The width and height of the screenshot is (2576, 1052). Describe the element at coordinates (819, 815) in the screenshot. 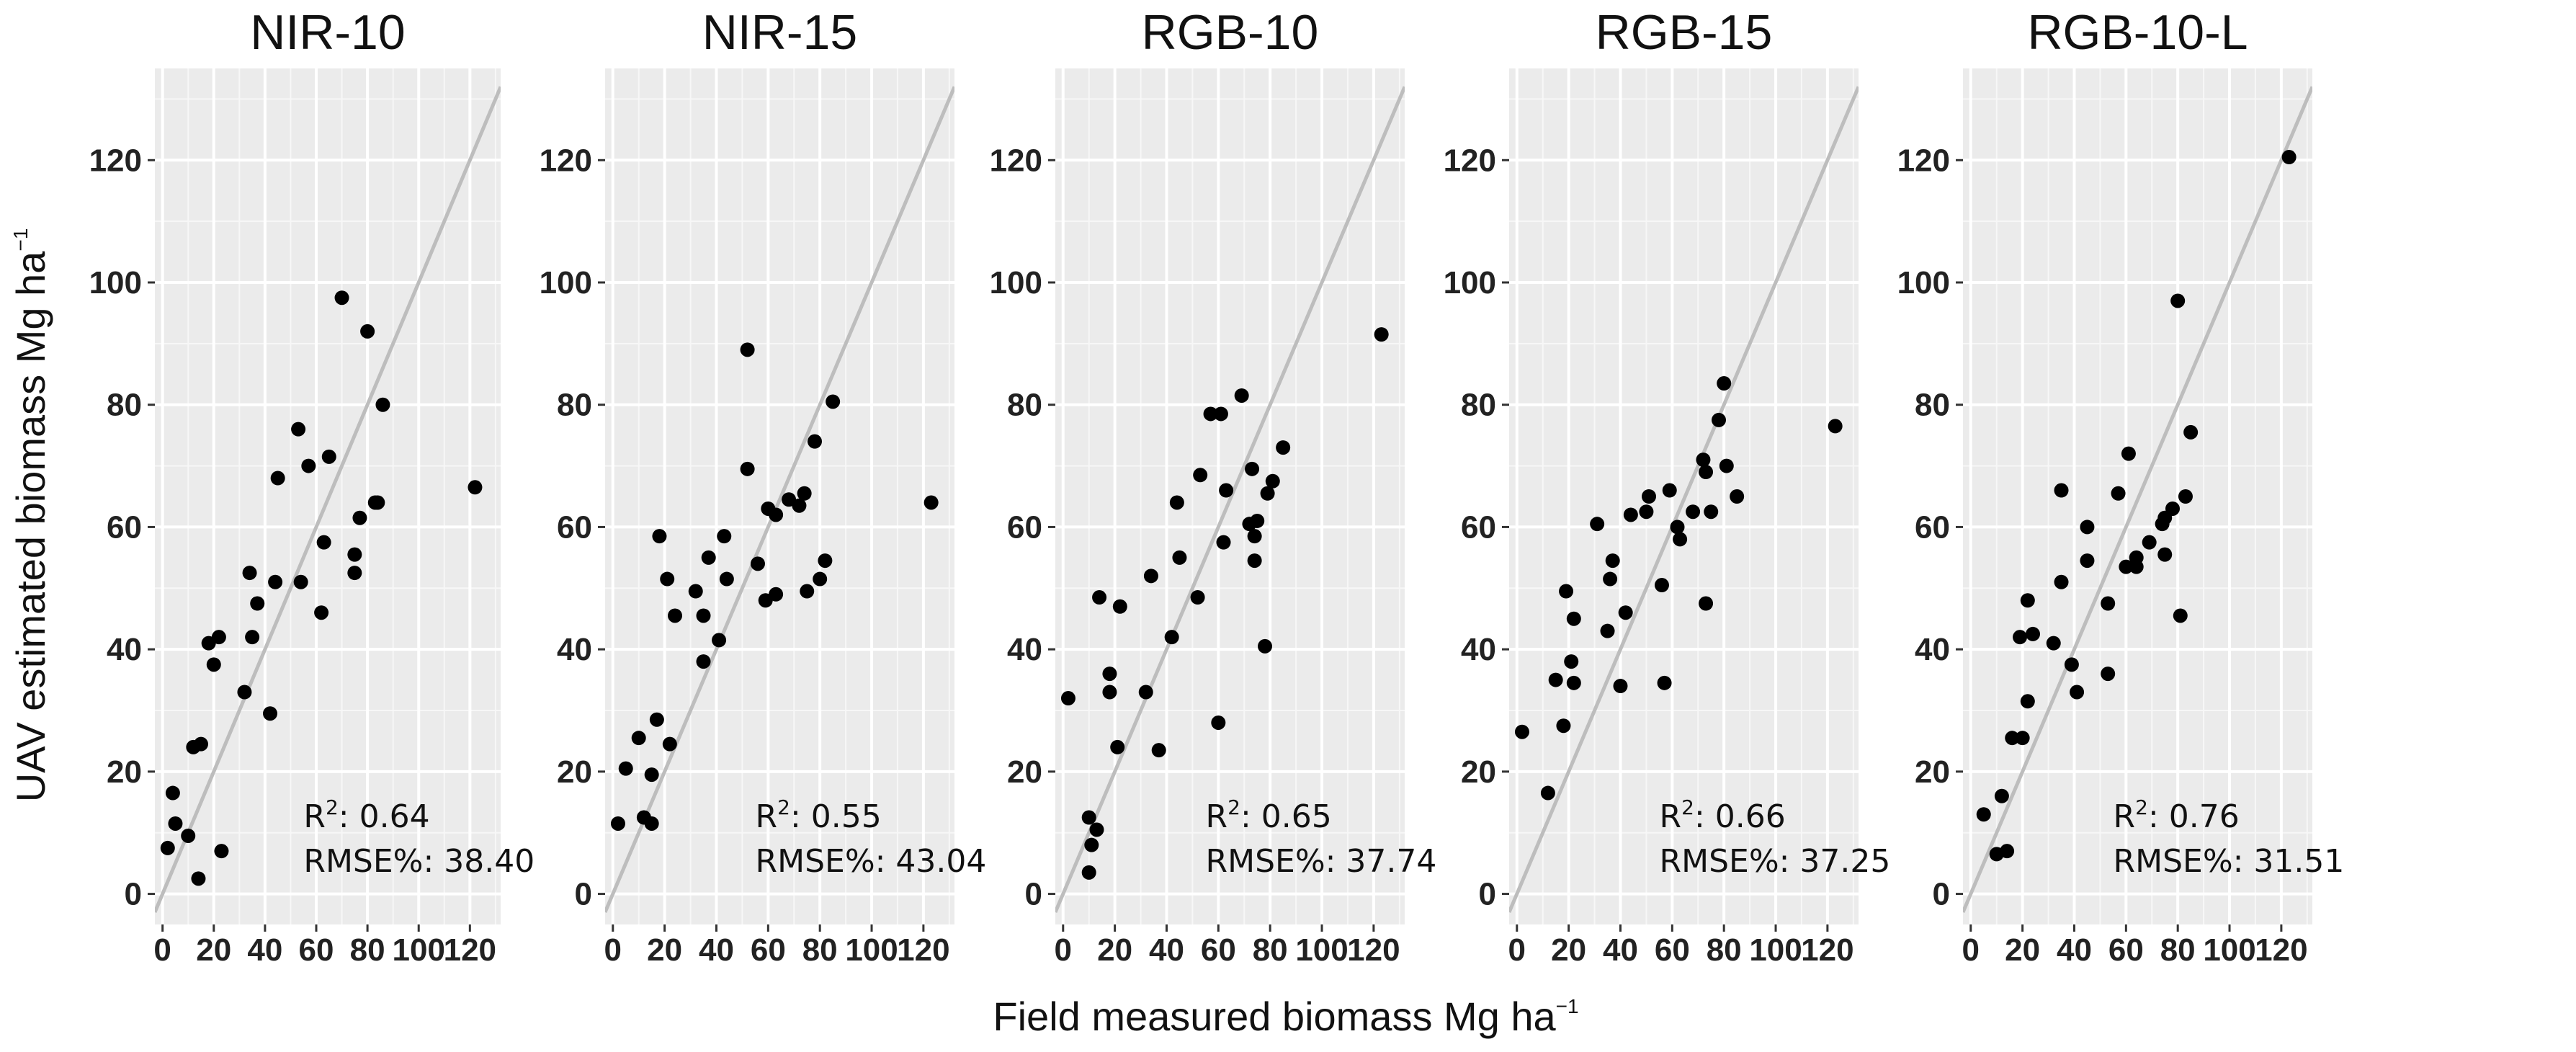

I see `r-squared-label: R2: 0.55` at that location.